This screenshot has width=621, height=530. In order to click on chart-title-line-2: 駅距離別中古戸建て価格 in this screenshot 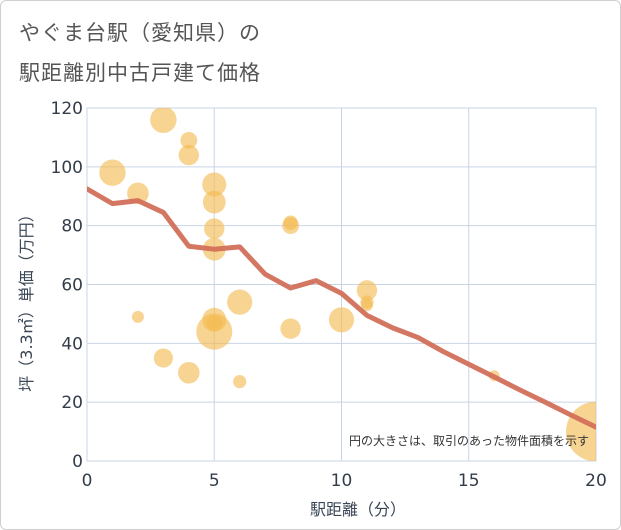, I will do `click(140, 73)`.